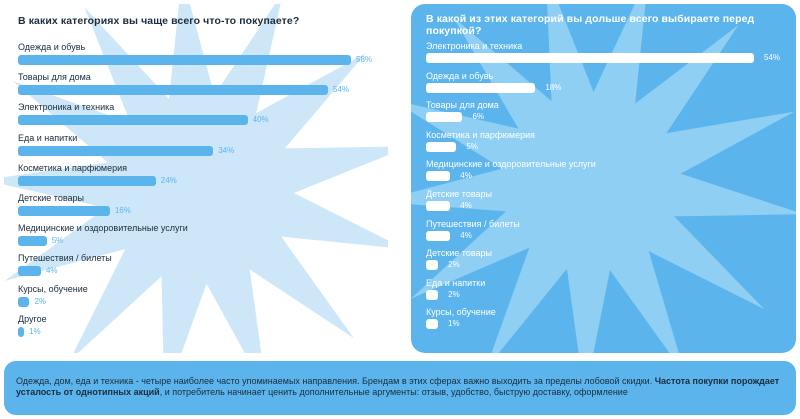  What do you see at coordinates (32, 318) in the screenshot?
I see `bar-label: Другое` at bounding box center [32, 318].